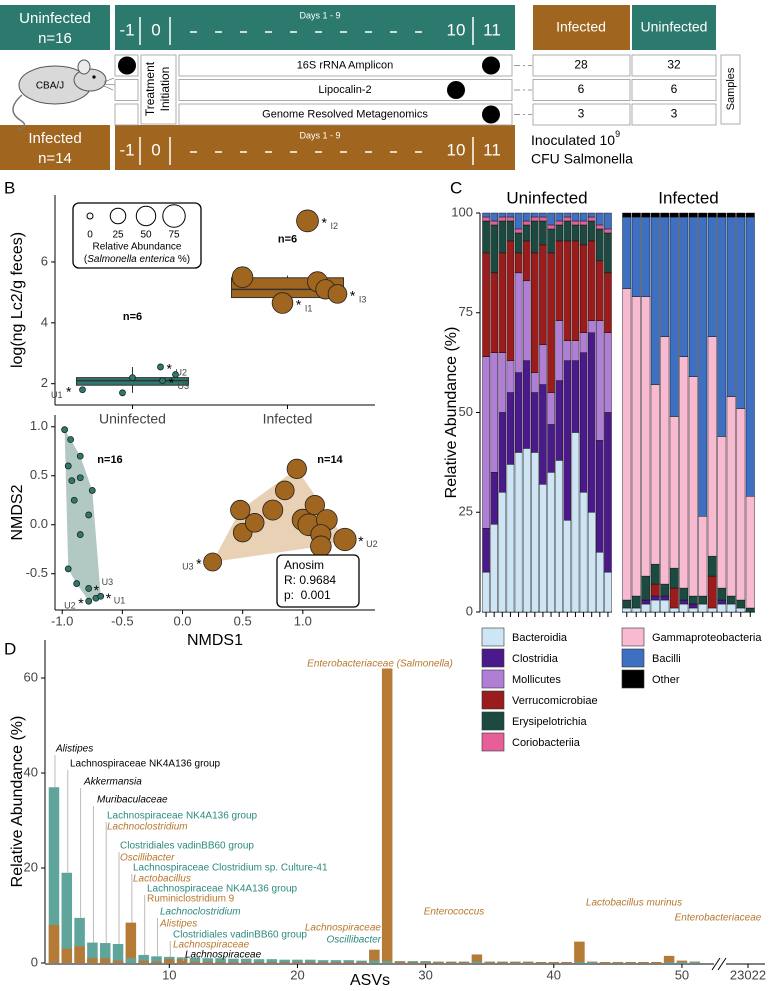 The height and width of the screenshot is (991, 770). I want to click on y-axis-label: NMDS2, so click(17, 512).